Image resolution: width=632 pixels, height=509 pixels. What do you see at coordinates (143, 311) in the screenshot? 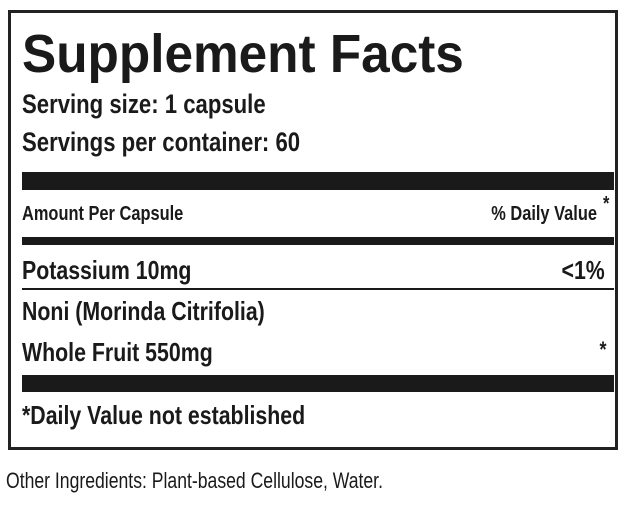
I see `row-noni-label: Noni (Morinda Citrifolia)` at bounding box center [143, 311].